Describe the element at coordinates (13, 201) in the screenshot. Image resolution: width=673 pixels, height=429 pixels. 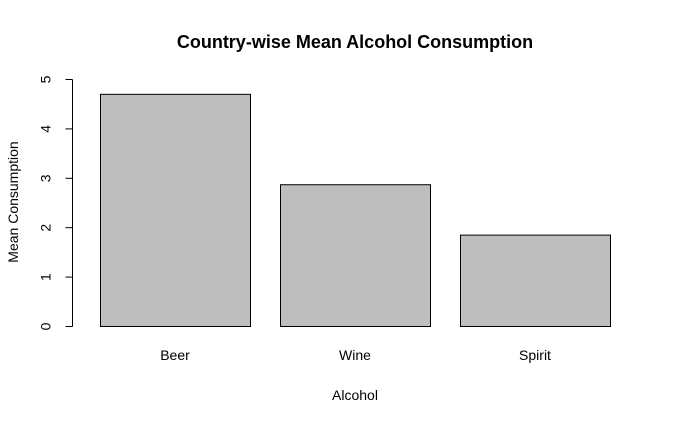
I see `y-axis-title: Mean Consumption` at that location.